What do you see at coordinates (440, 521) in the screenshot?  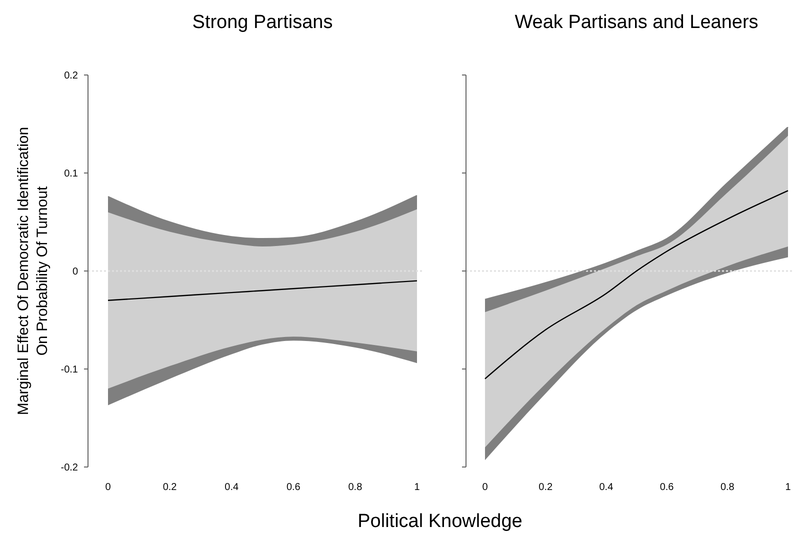 I see `x-axis-title: Political Knowledge` at bounding box center [440, 521].